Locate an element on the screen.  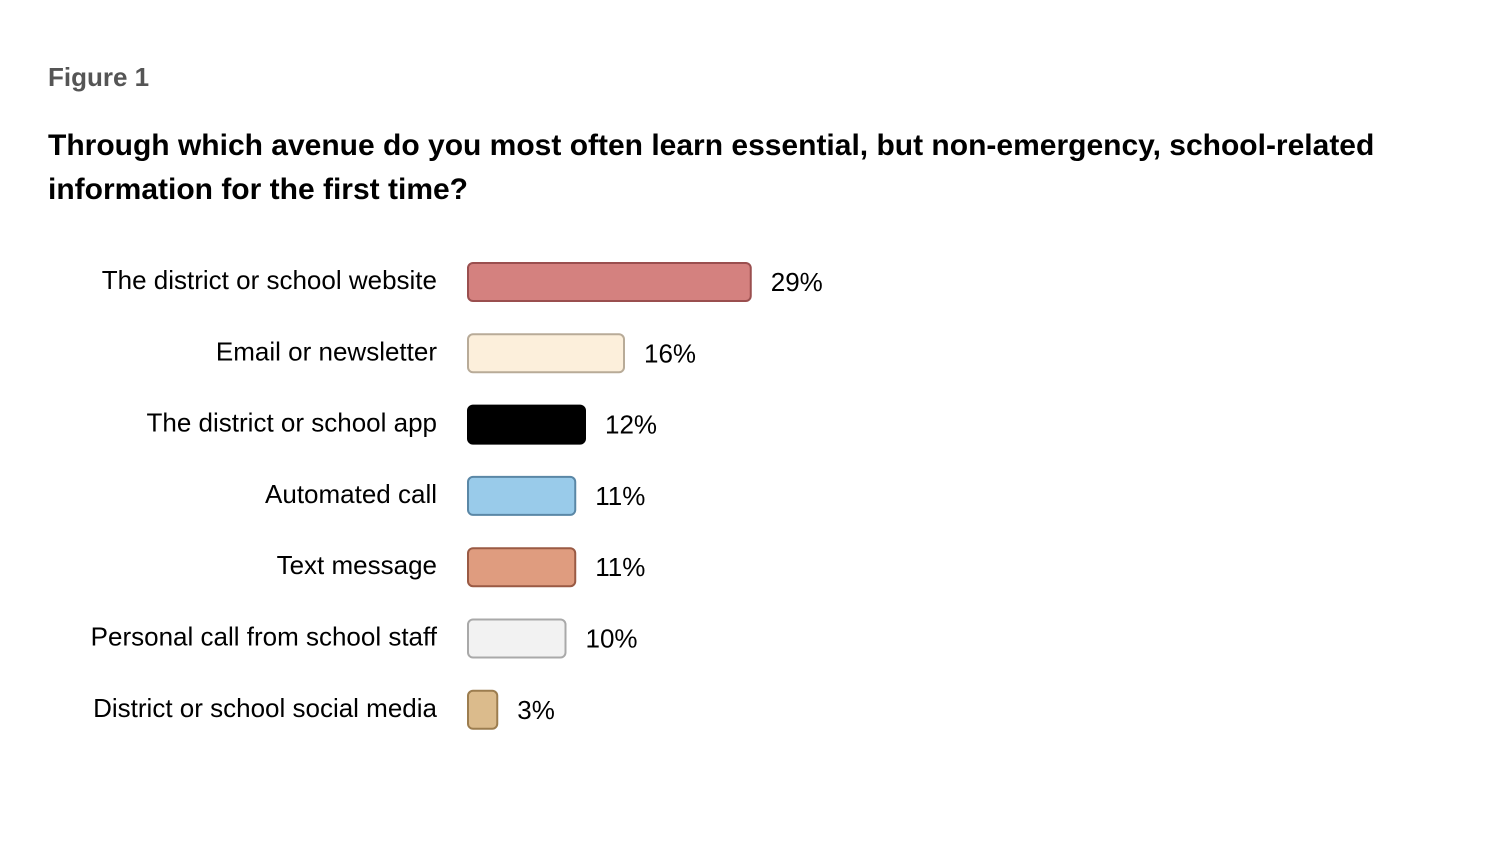
value-label: 16% is located at coordinates (670, 353).